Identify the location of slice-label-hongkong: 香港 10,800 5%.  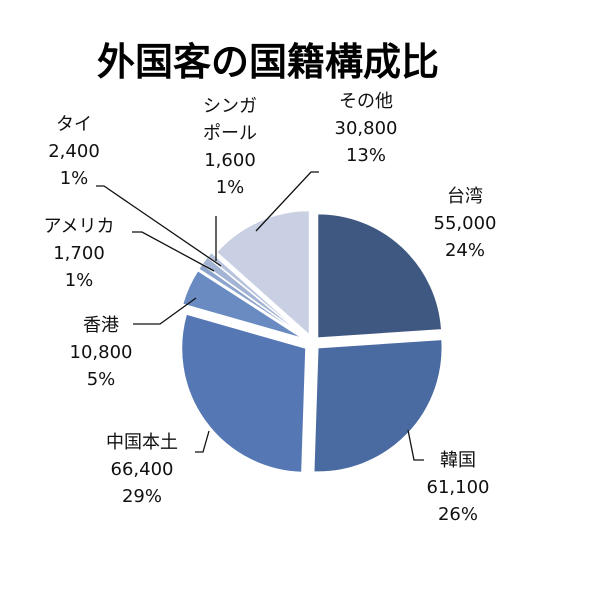
(101, 352).